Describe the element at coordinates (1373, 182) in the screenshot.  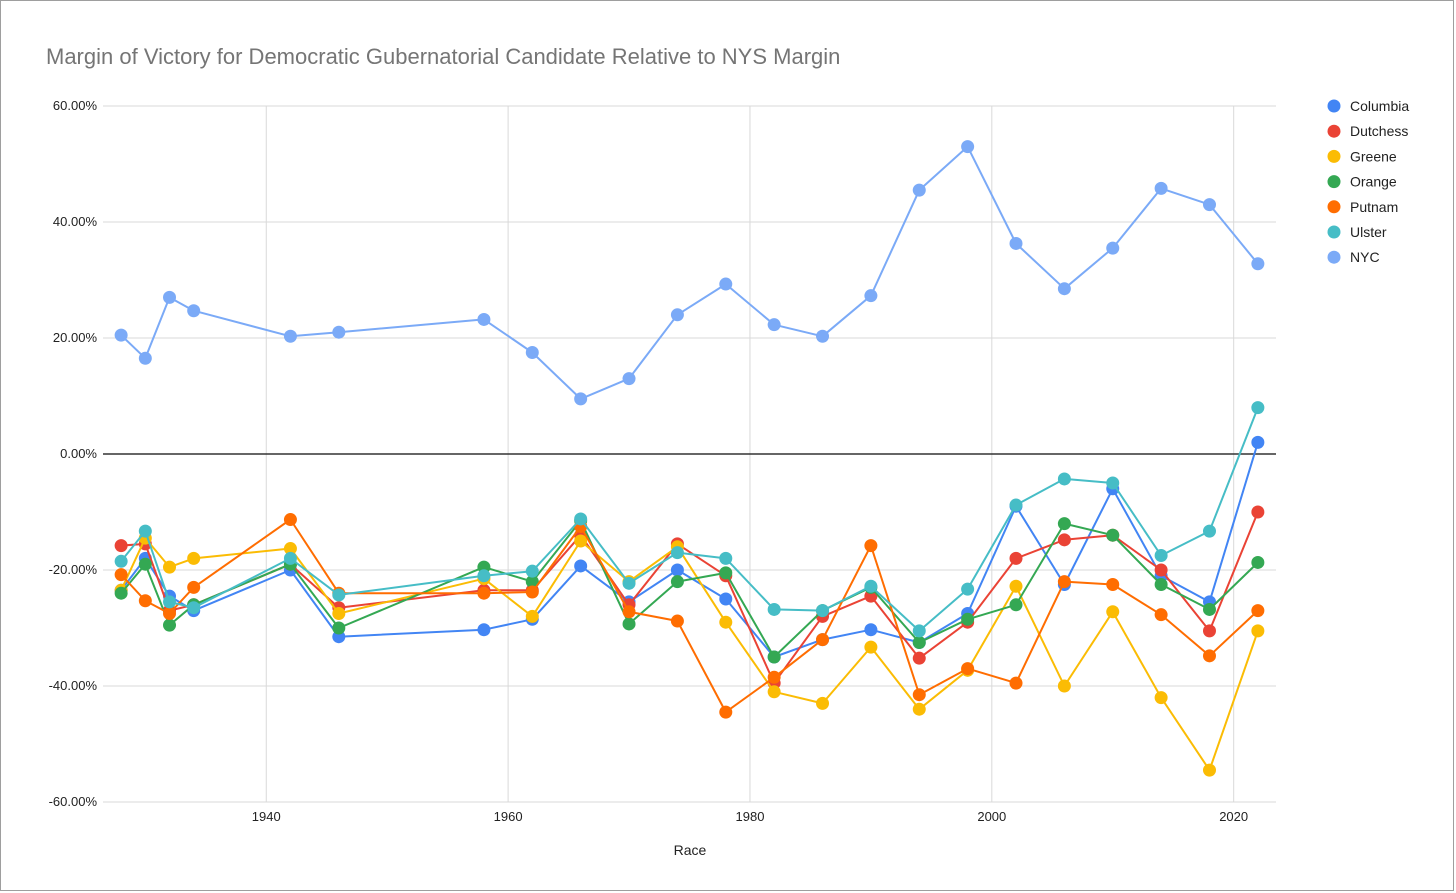
I see `legend-label: Orange` at that location.